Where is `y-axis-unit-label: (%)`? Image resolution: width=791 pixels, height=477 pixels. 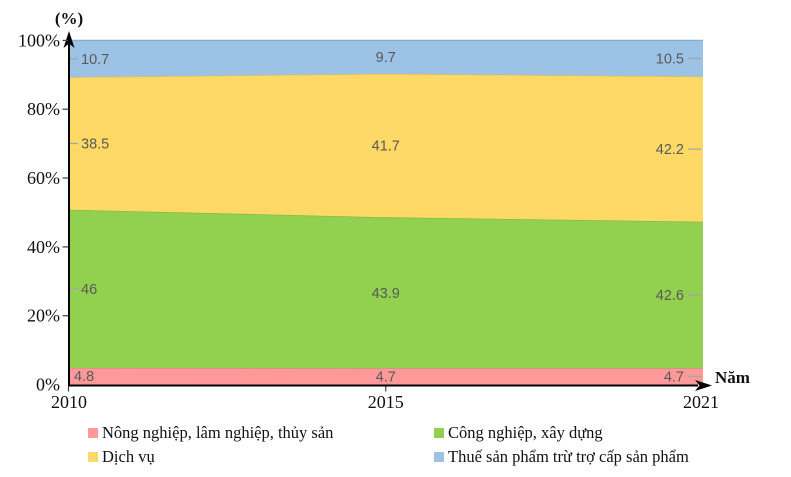 y-axis-unit-label: (%) is located at coordinates (69, 18).